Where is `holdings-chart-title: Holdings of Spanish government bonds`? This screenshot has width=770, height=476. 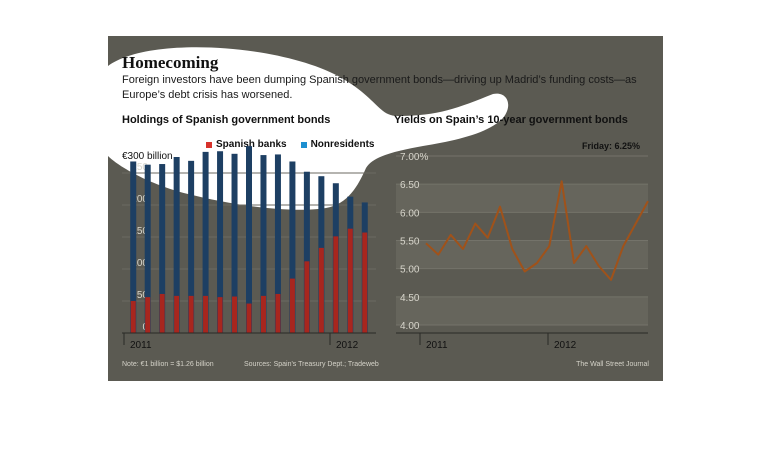 holdings-chart-title: Holdings of Spanish government bonds is located at coordinates (226, 120).